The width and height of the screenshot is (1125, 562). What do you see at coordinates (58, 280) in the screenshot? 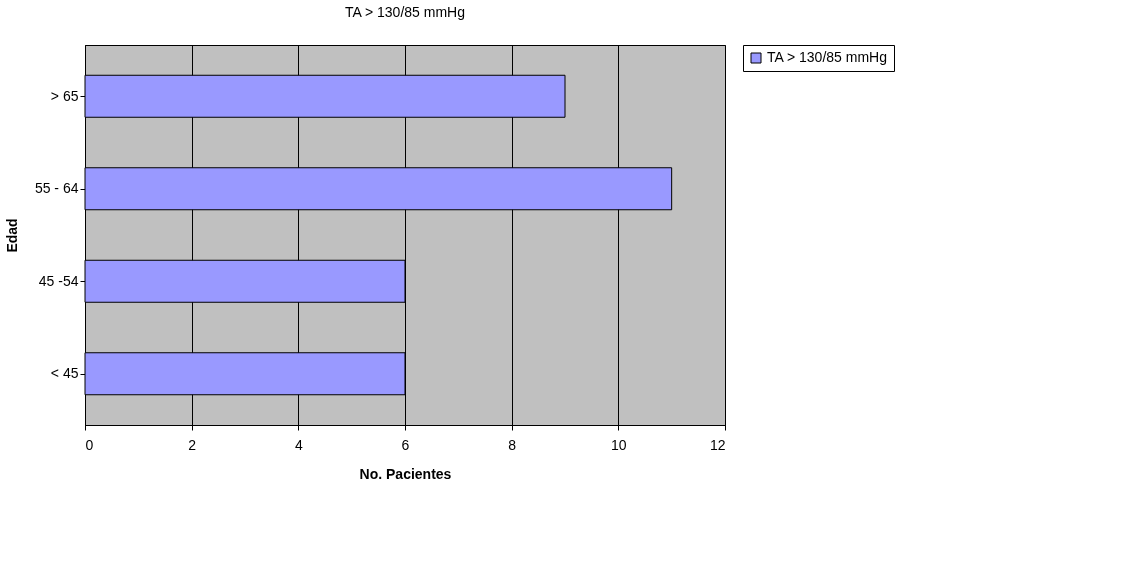
I see `y-tick-label: 45 -54` at bounding box center [58, 280].